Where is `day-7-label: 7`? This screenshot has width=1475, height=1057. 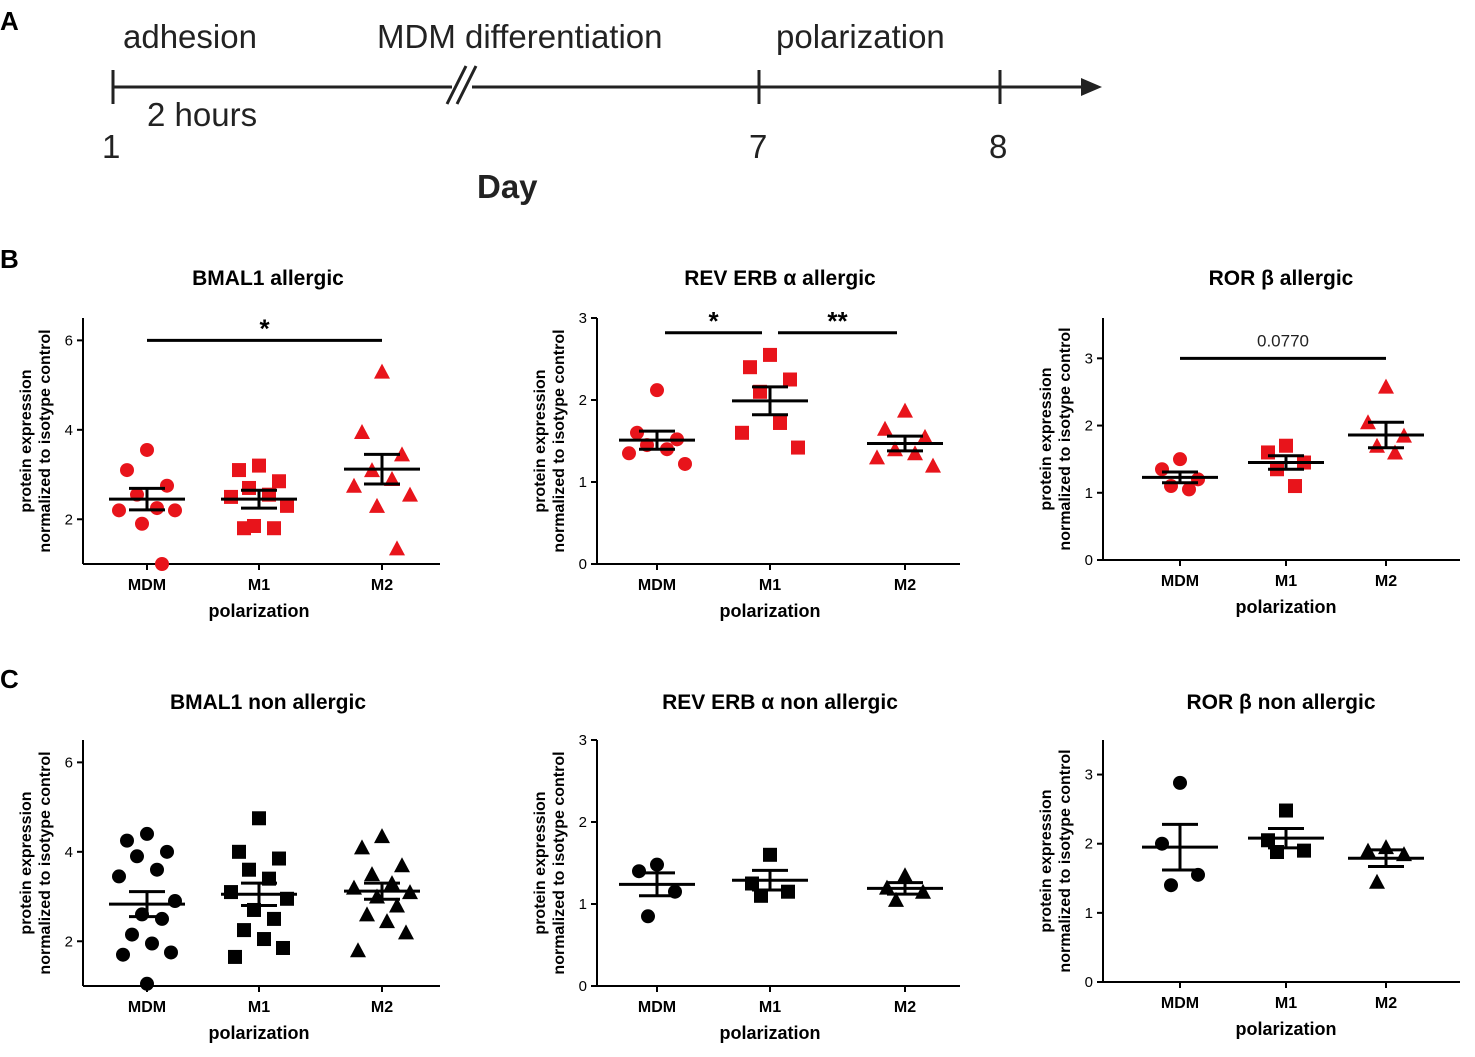 day-7-label: 7 is located at coordinates (758, 146).